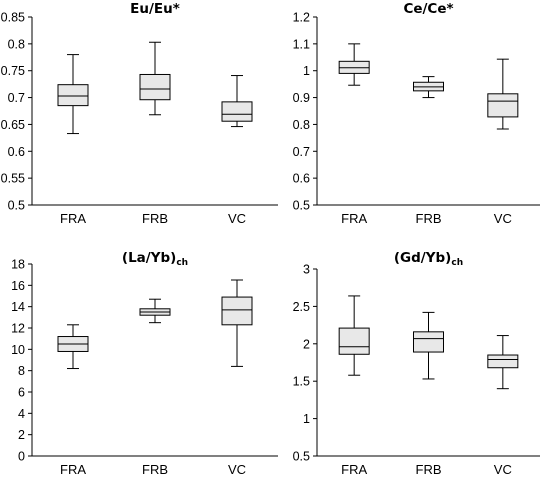 The height and width of the screenshot is (478, 550). Describe the element at coordinates (301, 98) in the screenshot. I see `y-tick-label: 0.9` at that location.